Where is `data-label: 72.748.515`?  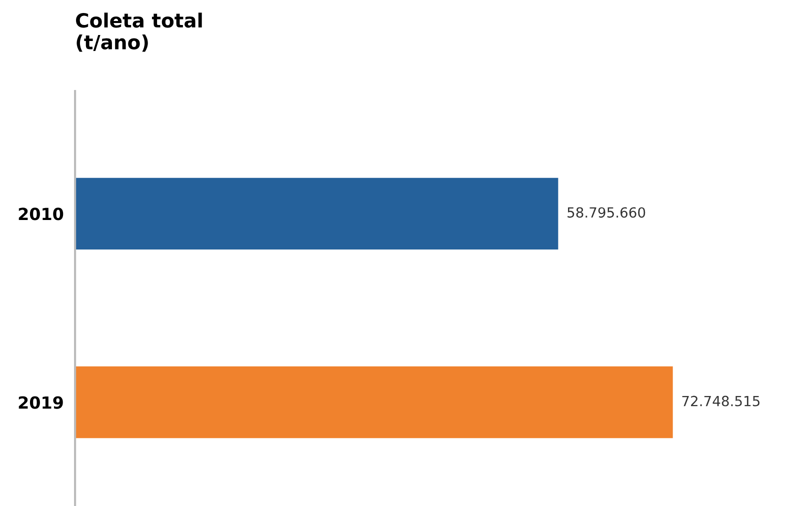
data-label: 72.748.515 is located at coordinates (721, 401).